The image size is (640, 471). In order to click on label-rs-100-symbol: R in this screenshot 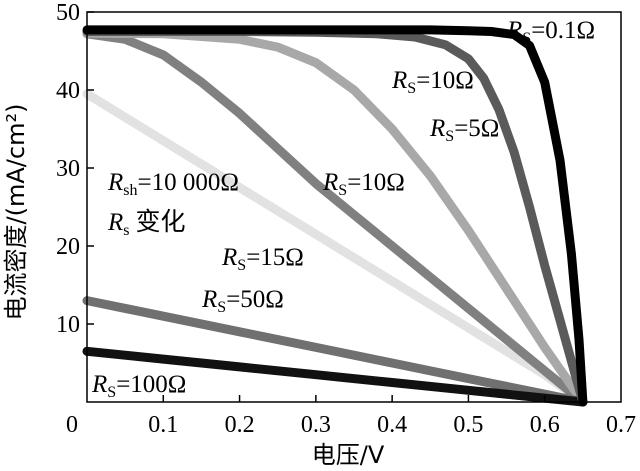, I will do `click(99, 384)`.